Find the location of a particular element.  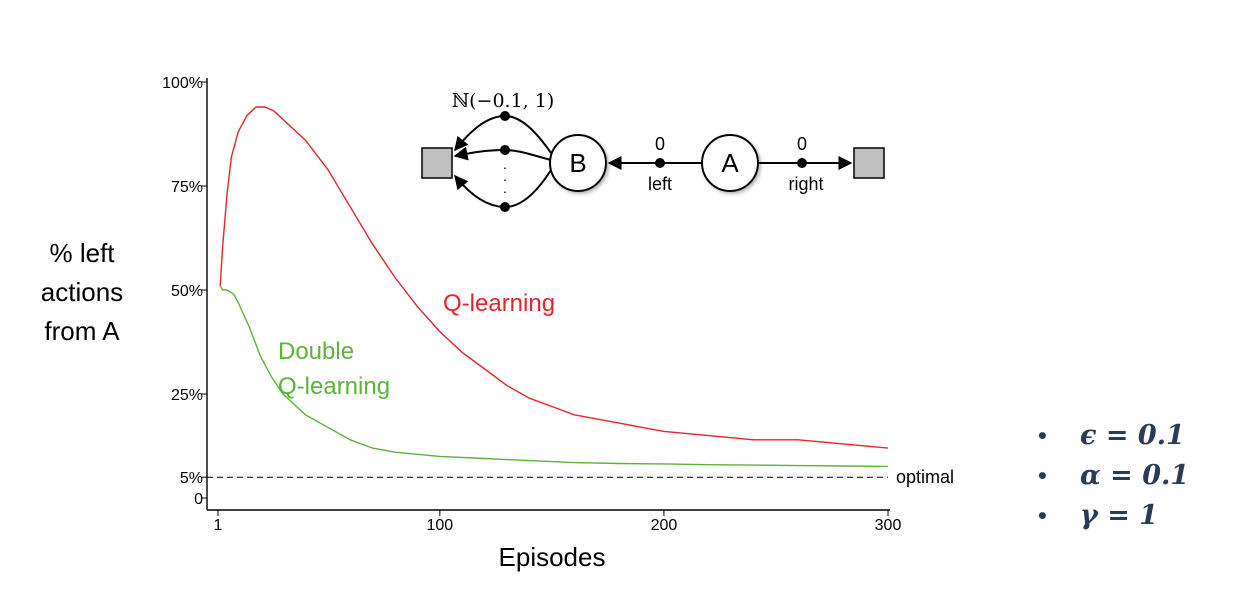

y-ticks: 100% 75% 50% 25% 5% 0 is located at coordinates (184, 291).